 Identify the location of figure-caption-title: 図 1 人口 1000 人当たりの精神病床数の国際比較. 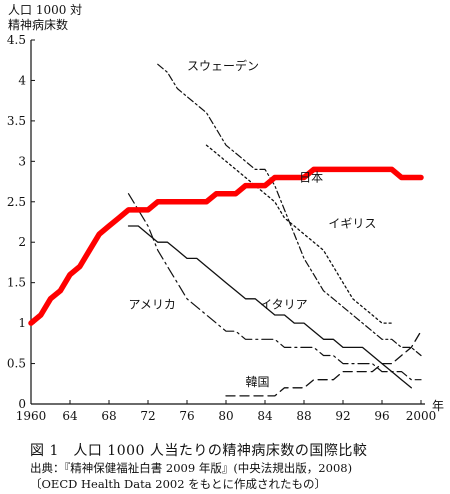
(199, 451).